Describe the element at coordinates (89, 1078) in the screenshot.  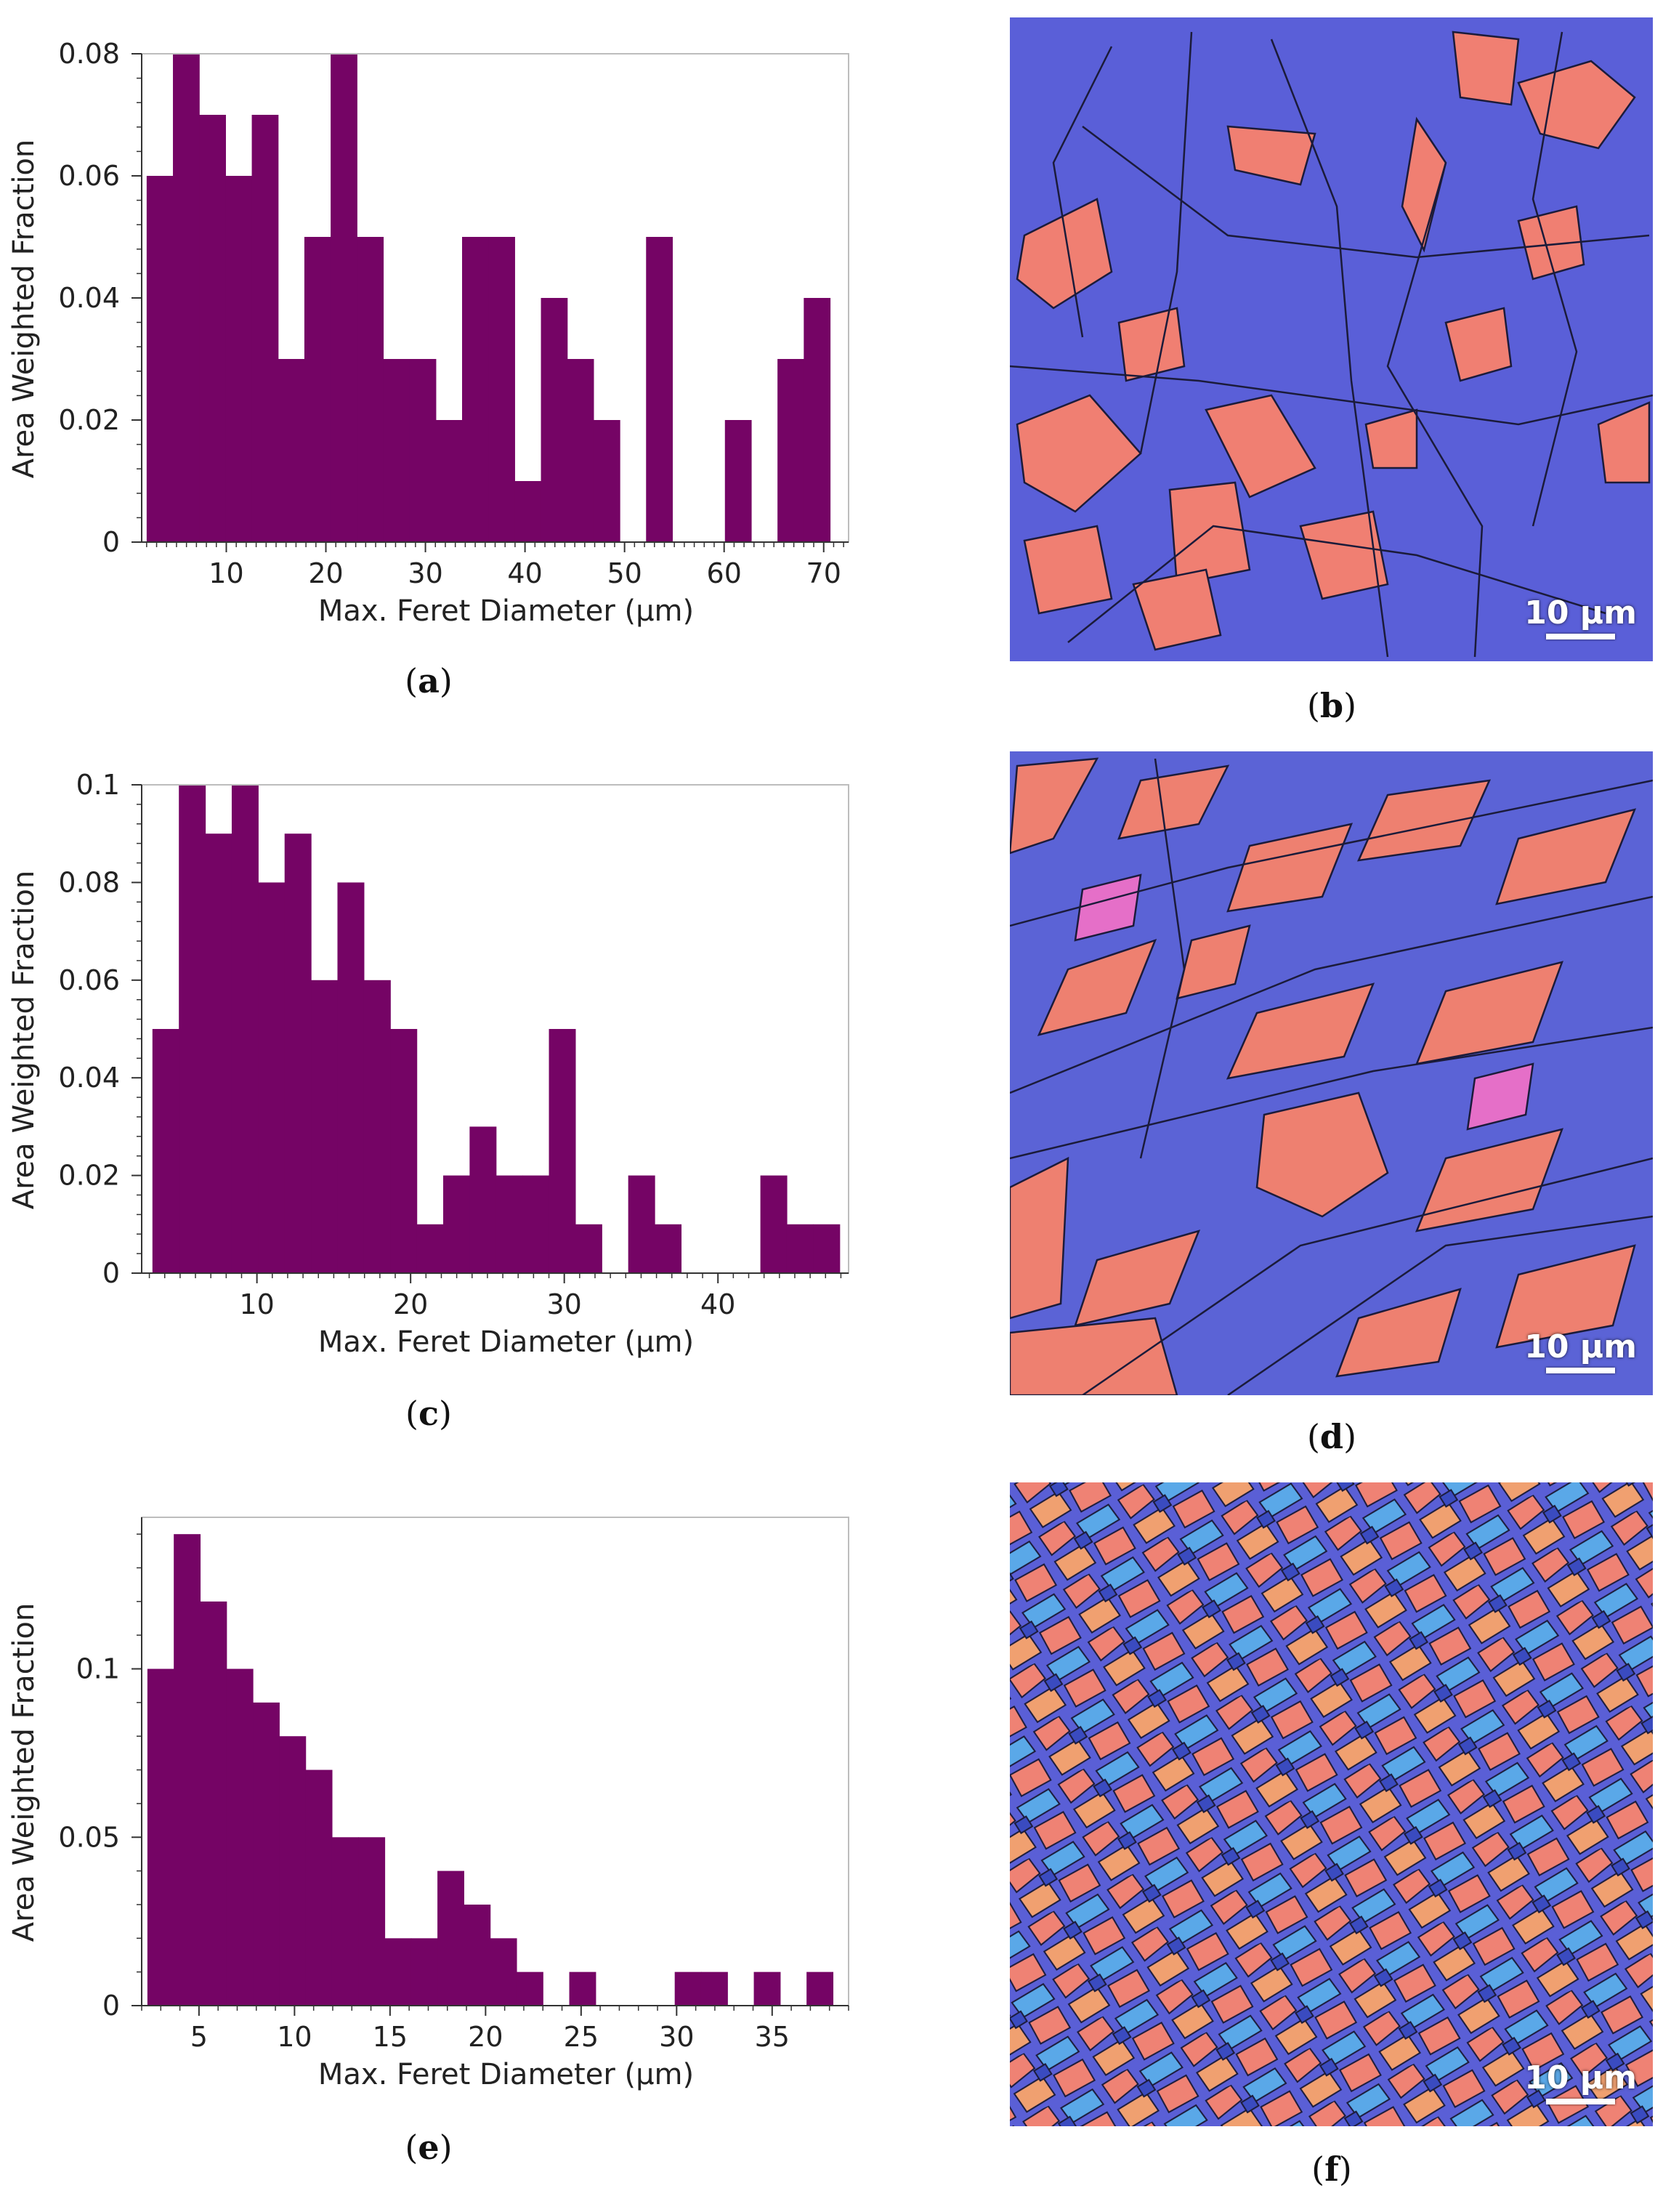
I see `y-tick-label-c-2: 0.04` at that location.